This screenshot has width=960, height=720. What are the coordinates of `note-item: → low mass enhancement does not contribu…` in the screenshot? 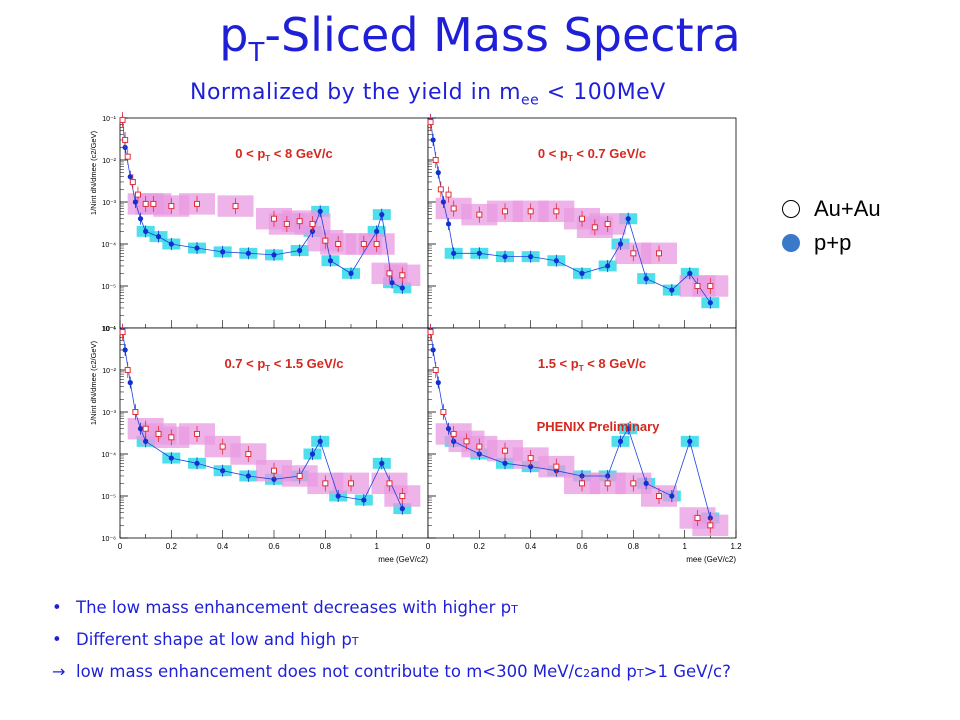 It's located at (391, 678).